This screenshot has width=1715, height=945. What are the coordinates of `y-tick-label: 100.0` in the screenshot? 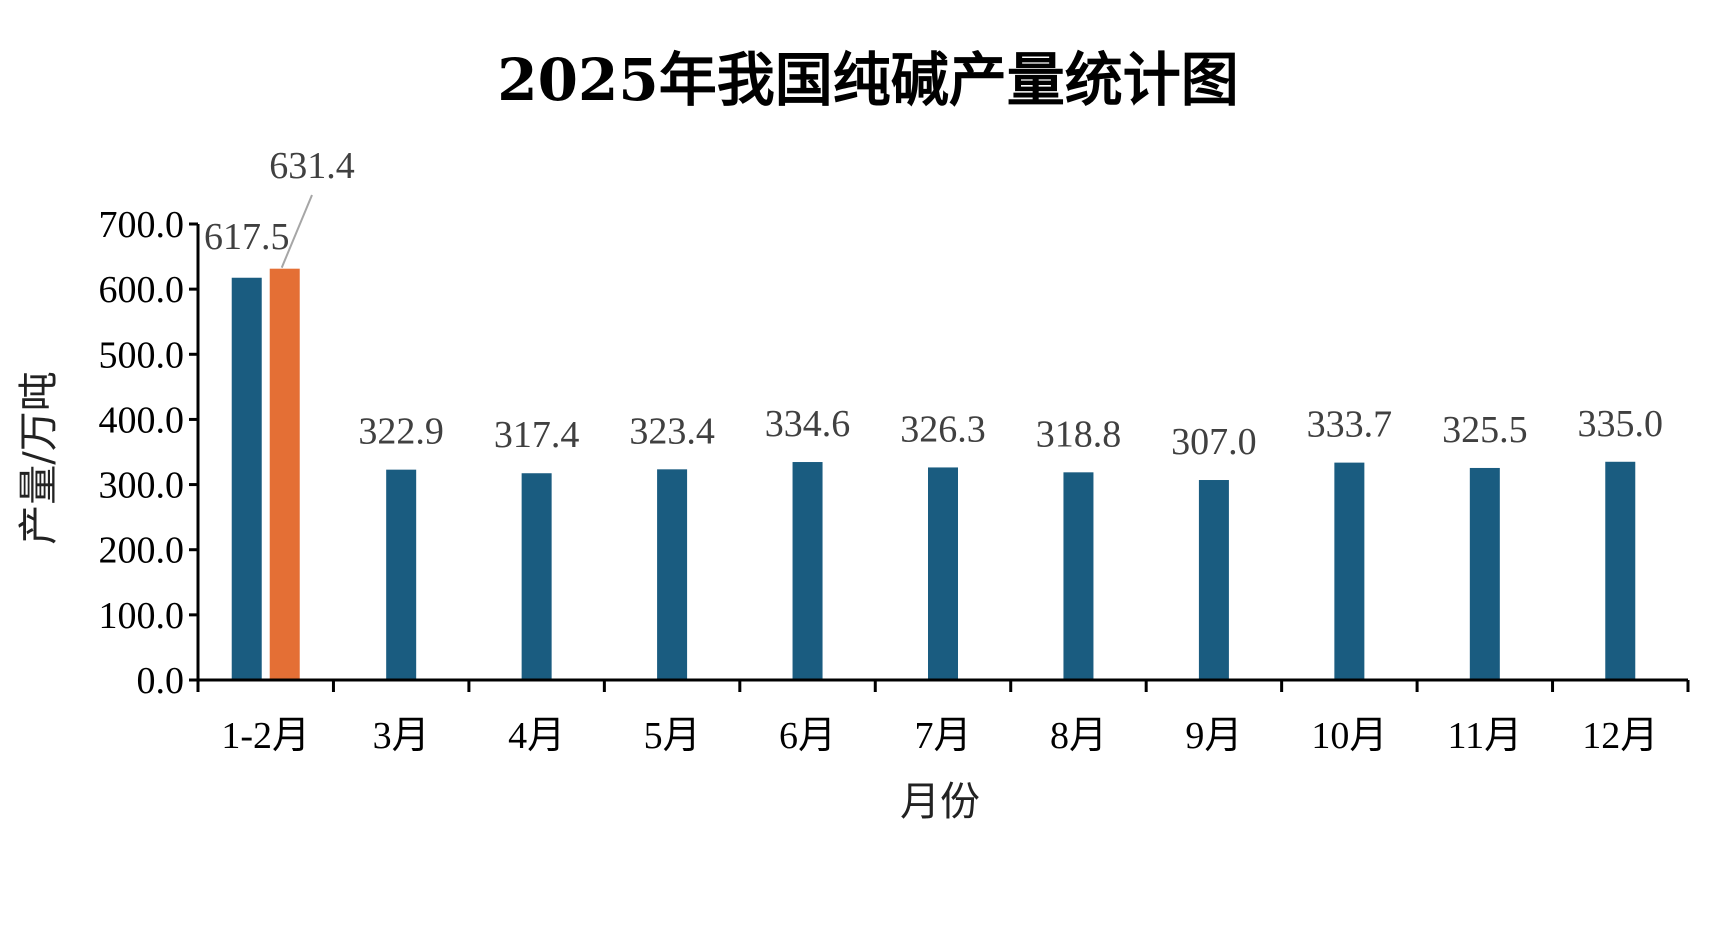 It's located at (142, 616).